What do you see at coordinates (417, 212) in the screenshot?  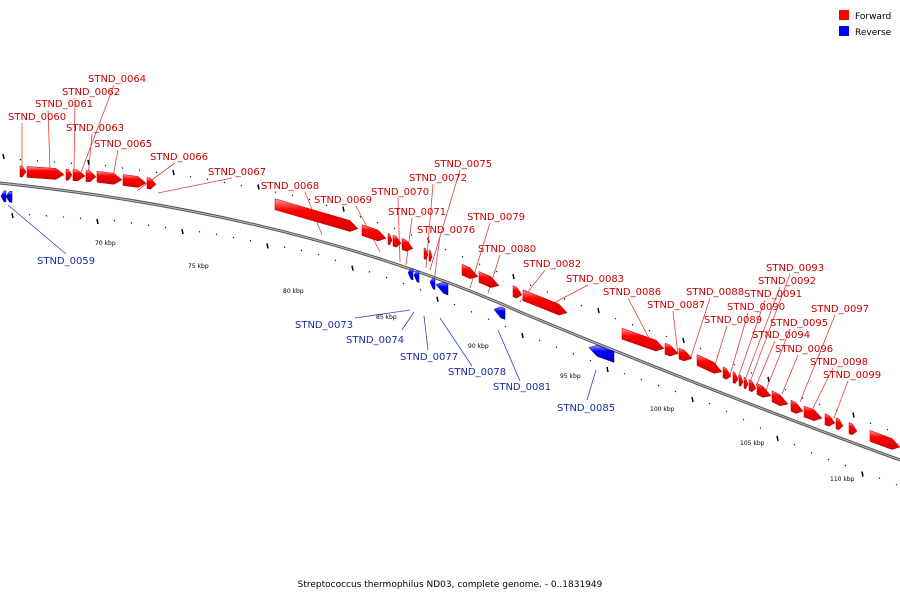 I see `gene-label: STND_0071` at bounding box center [417, 212].